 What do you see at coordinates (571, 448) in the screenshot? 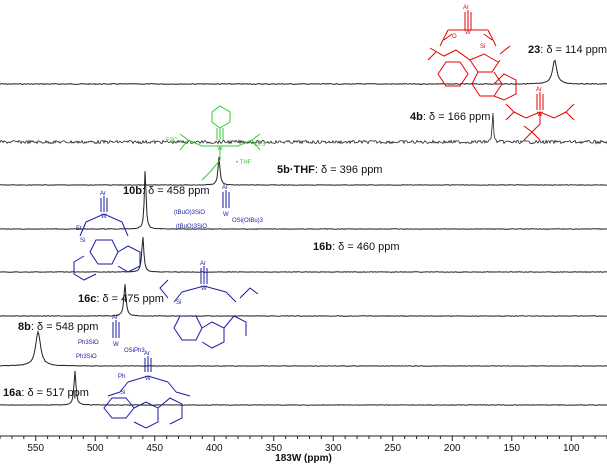
I see `x-tick-label-100: 100` at bounding box center [571, 448].